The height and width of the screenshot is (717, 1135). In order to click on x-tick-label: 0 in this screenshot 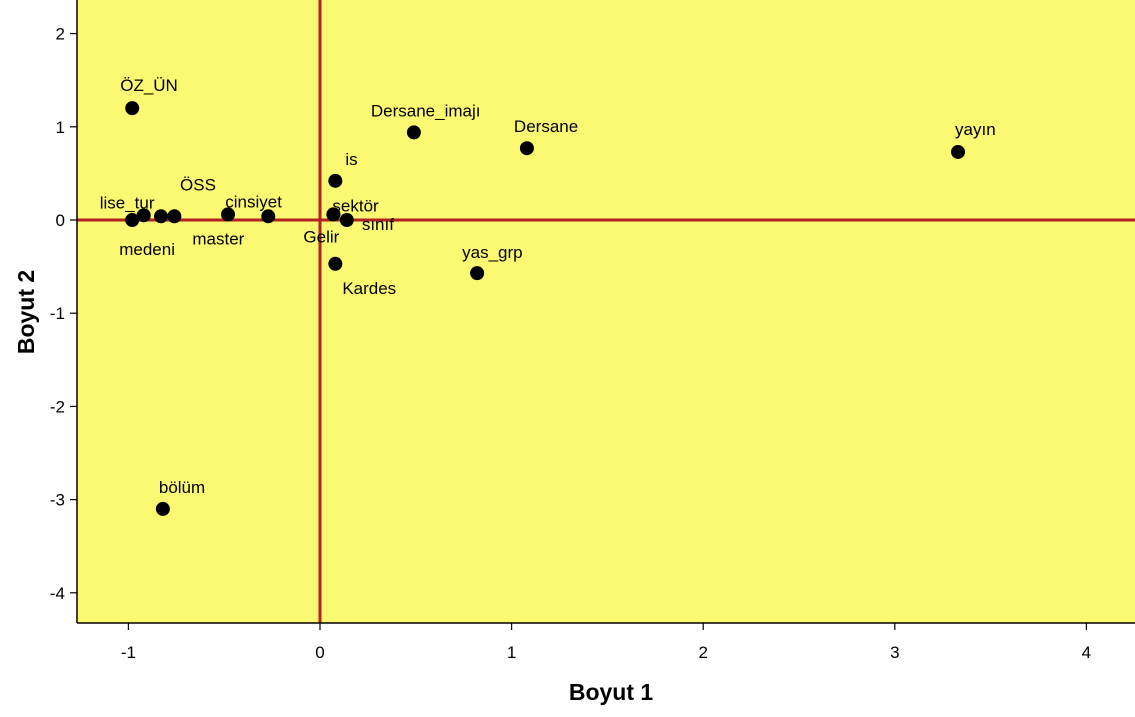, I will do `click(319, 652)`.